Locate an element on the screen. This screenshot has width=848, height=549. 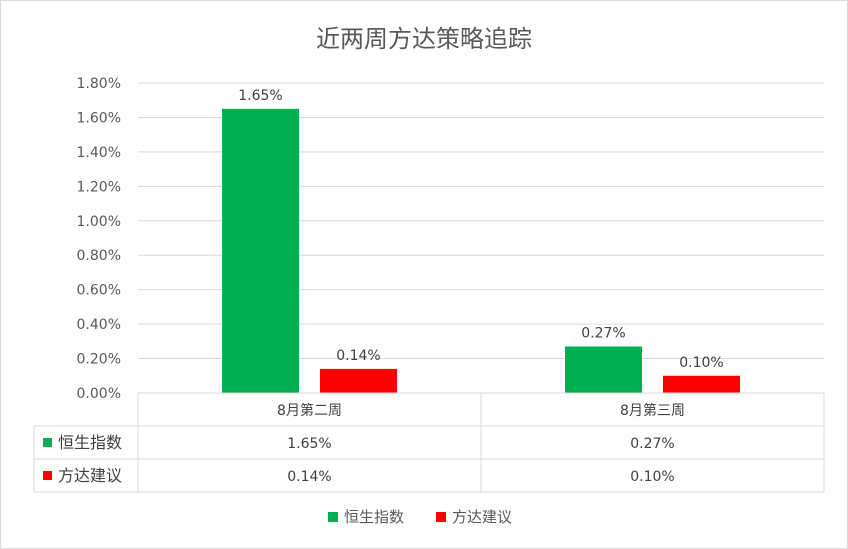
y-tick-label: 0.60% is located at coordinates (99, 291).